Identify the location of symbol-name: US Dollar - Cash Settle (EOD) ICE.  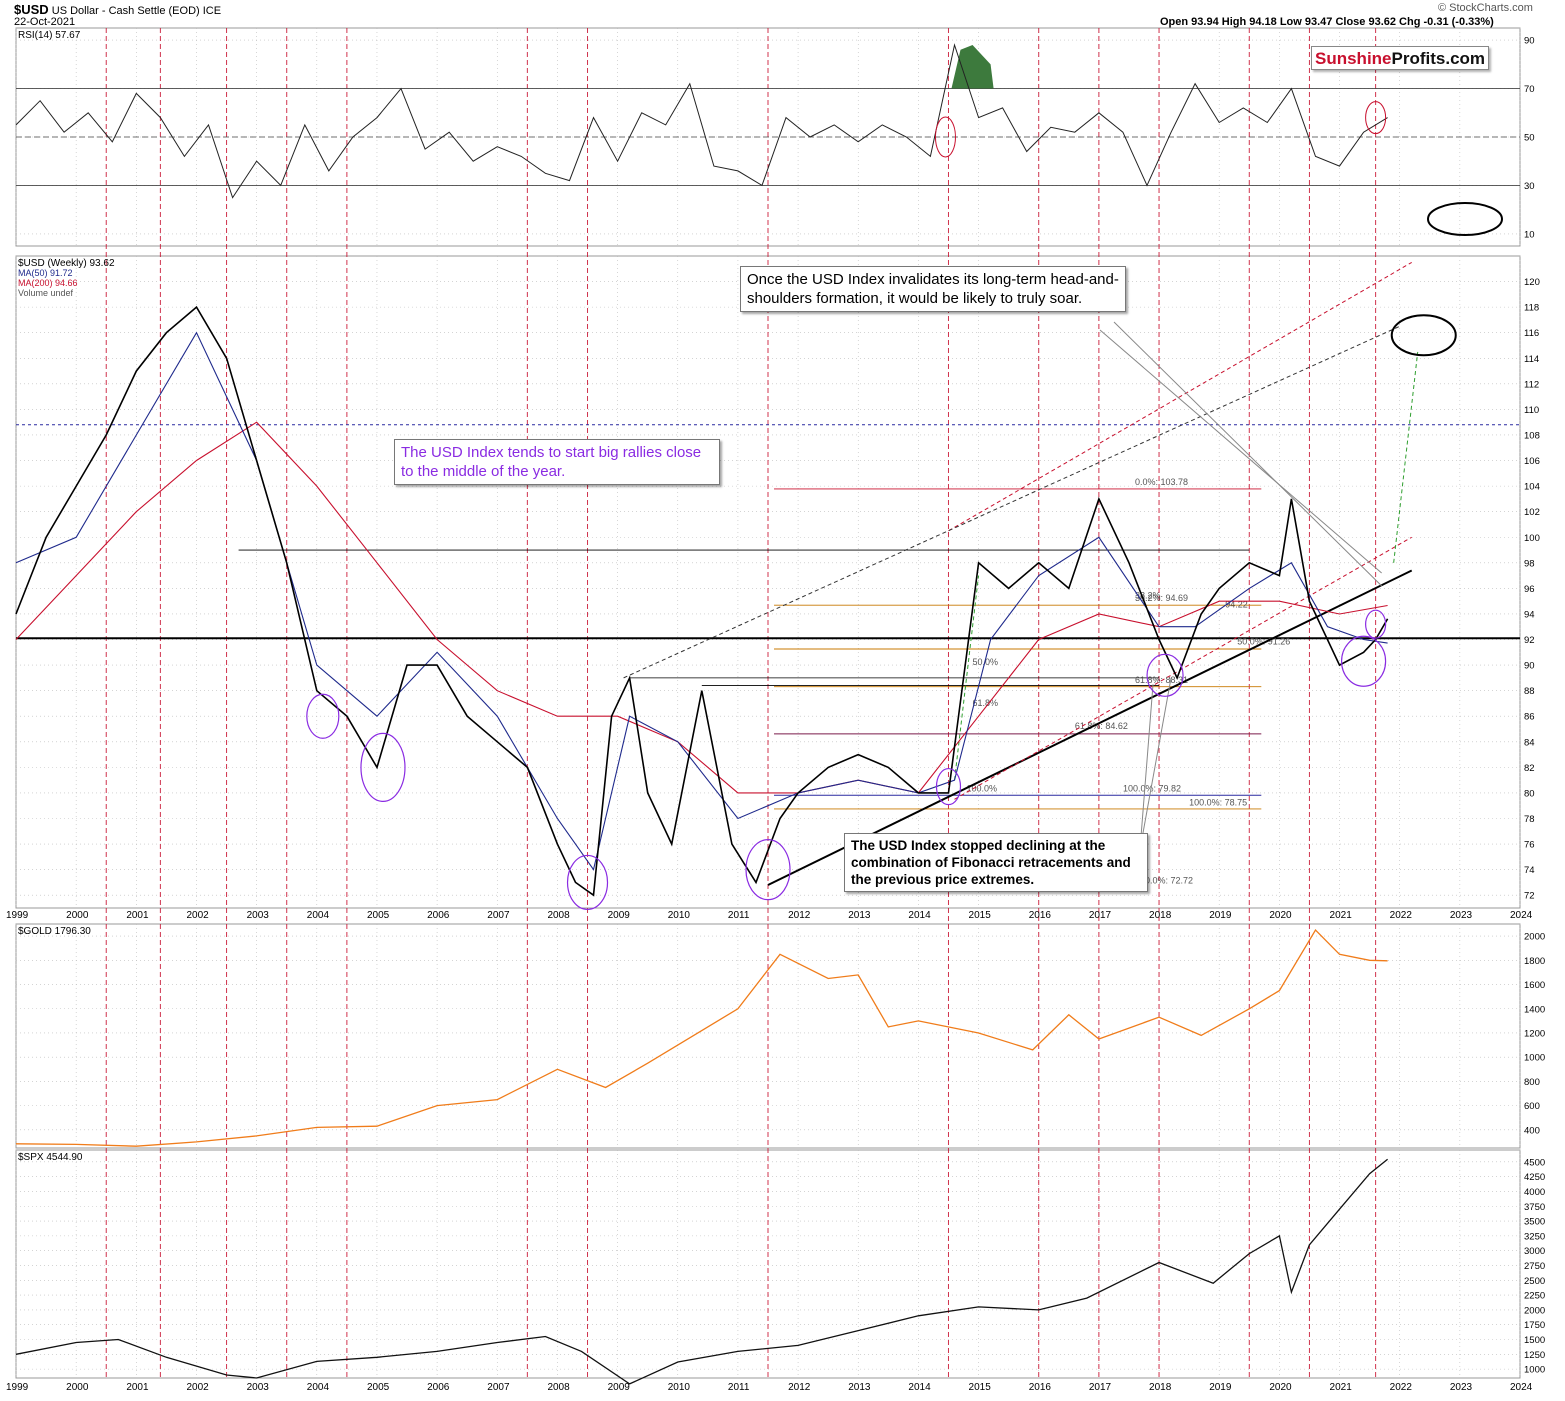
(136, 11).